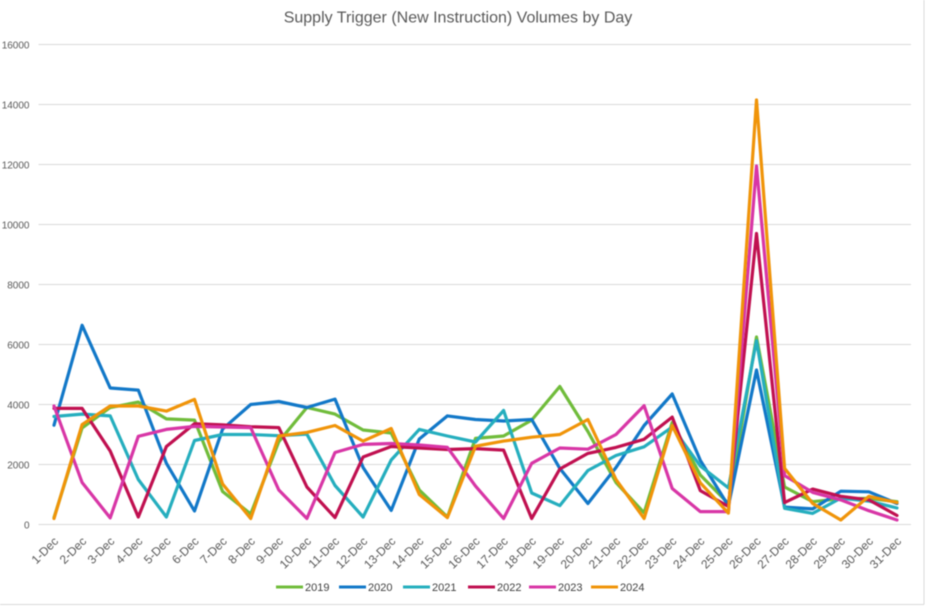 This screenshot has width=940, height=616. What do you see at coordinates (18, 286) in the screenshot?
I see `svg-text: 8000` at bounding box center [18, 286].